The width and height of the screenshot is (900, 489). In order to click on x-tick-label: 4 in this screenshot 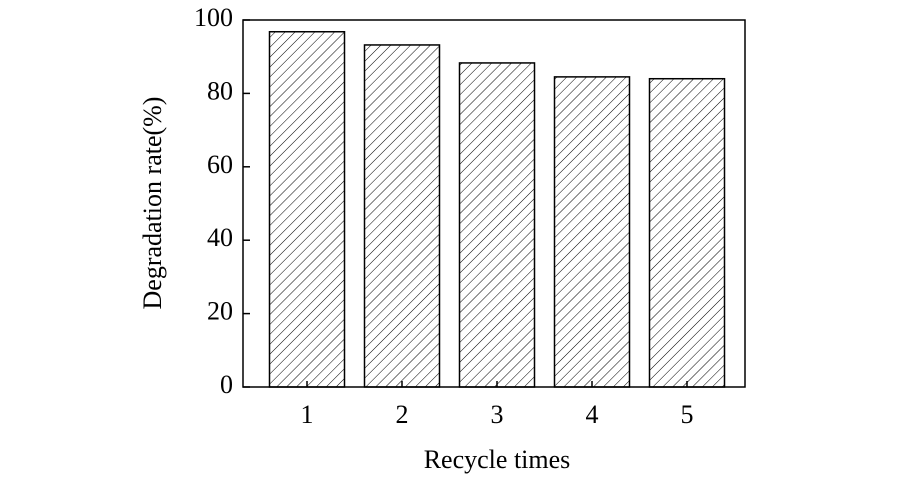, I will do `click(592, 414)`.